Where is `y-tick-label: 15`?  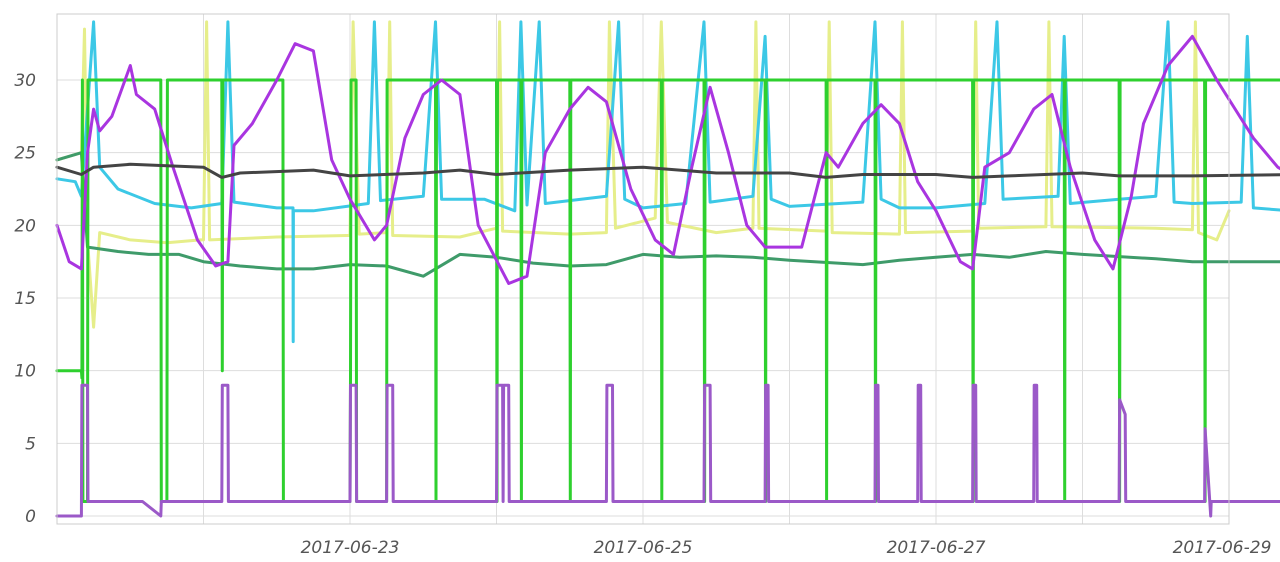
y-tick-label: 15 is located at coordinates (25, 299).